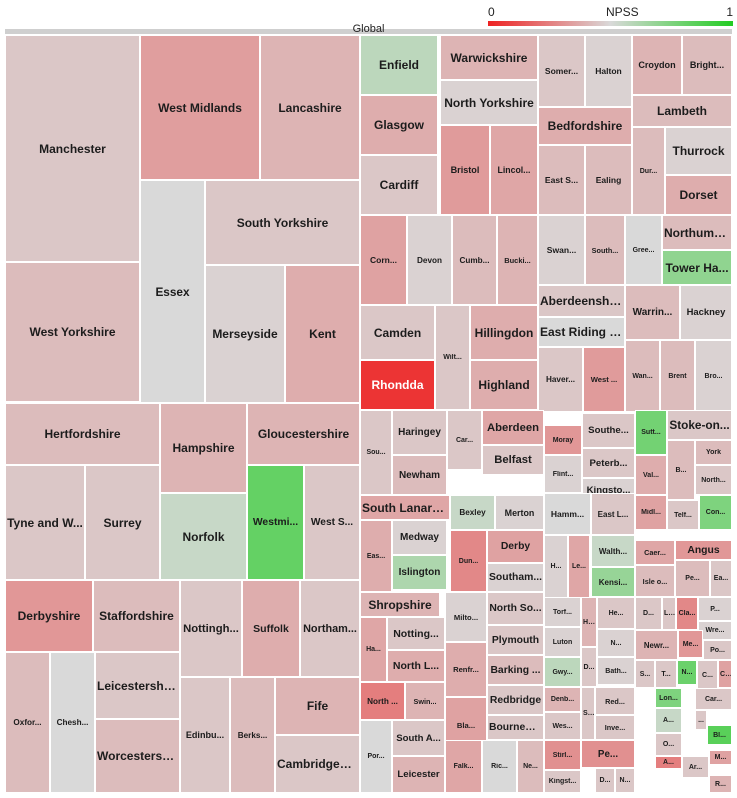 This screenshot has width=737, height=798. What do you see at coordinates (397, 385) in the screenshot?
I see `treemap-tile: Rhondda` at bounding box center [397, 385].